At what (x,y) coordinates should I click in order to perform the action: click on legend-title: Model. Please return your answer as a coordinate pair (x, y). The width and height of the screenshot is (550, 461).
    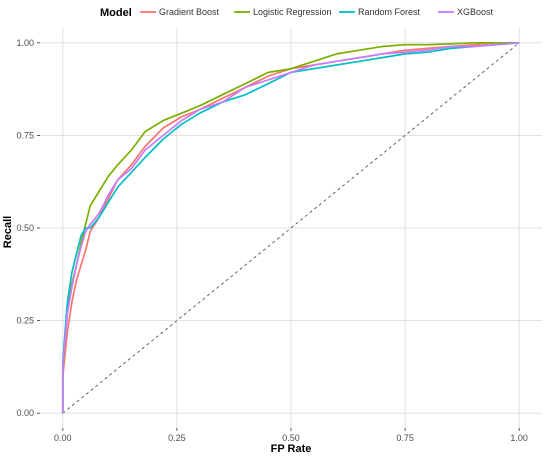
    Looking at the image, I should click on (116, 13).